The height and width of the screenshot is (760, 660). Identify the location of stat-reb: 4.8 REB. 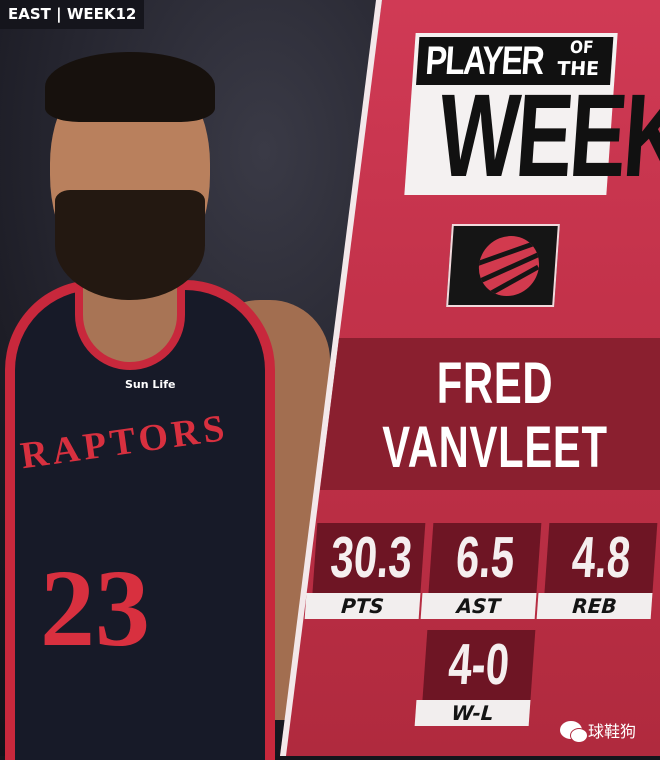
(597, 571).